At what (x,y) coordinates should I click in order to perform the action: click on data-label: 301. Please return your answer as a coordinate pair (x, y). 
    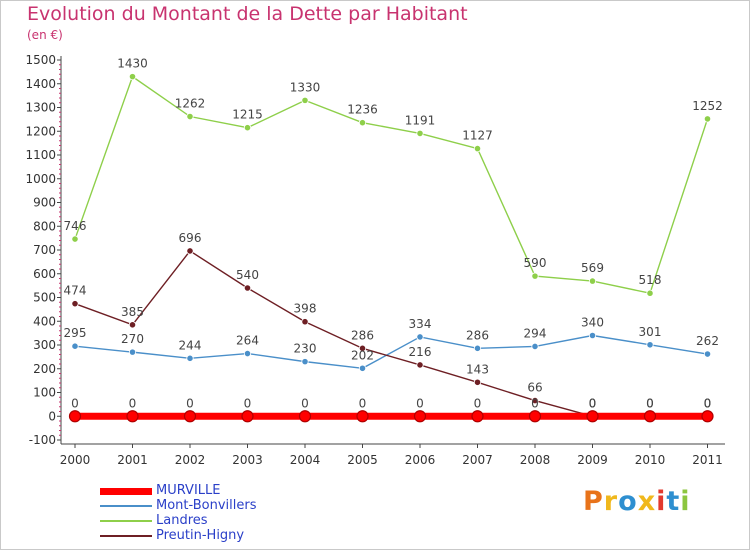
    Looking at the image, I should click on (650, 332).